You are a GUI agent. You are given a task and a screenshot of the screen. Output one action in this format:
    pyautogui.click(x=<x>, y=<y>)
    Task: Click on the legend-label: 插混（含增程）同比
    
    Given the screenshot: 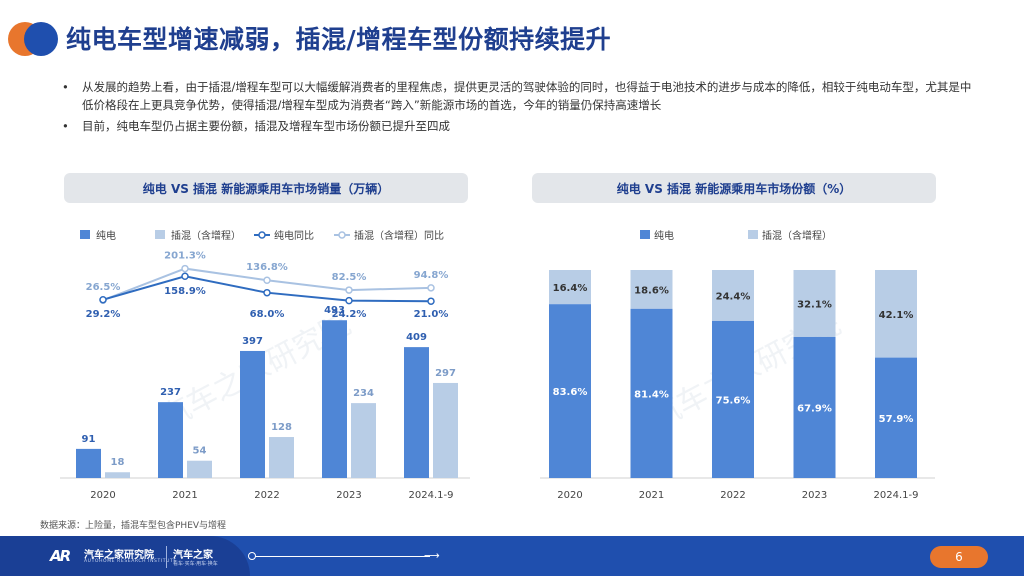 What is the action you would take?
    pyautogui.click(x=399, y=235)
    